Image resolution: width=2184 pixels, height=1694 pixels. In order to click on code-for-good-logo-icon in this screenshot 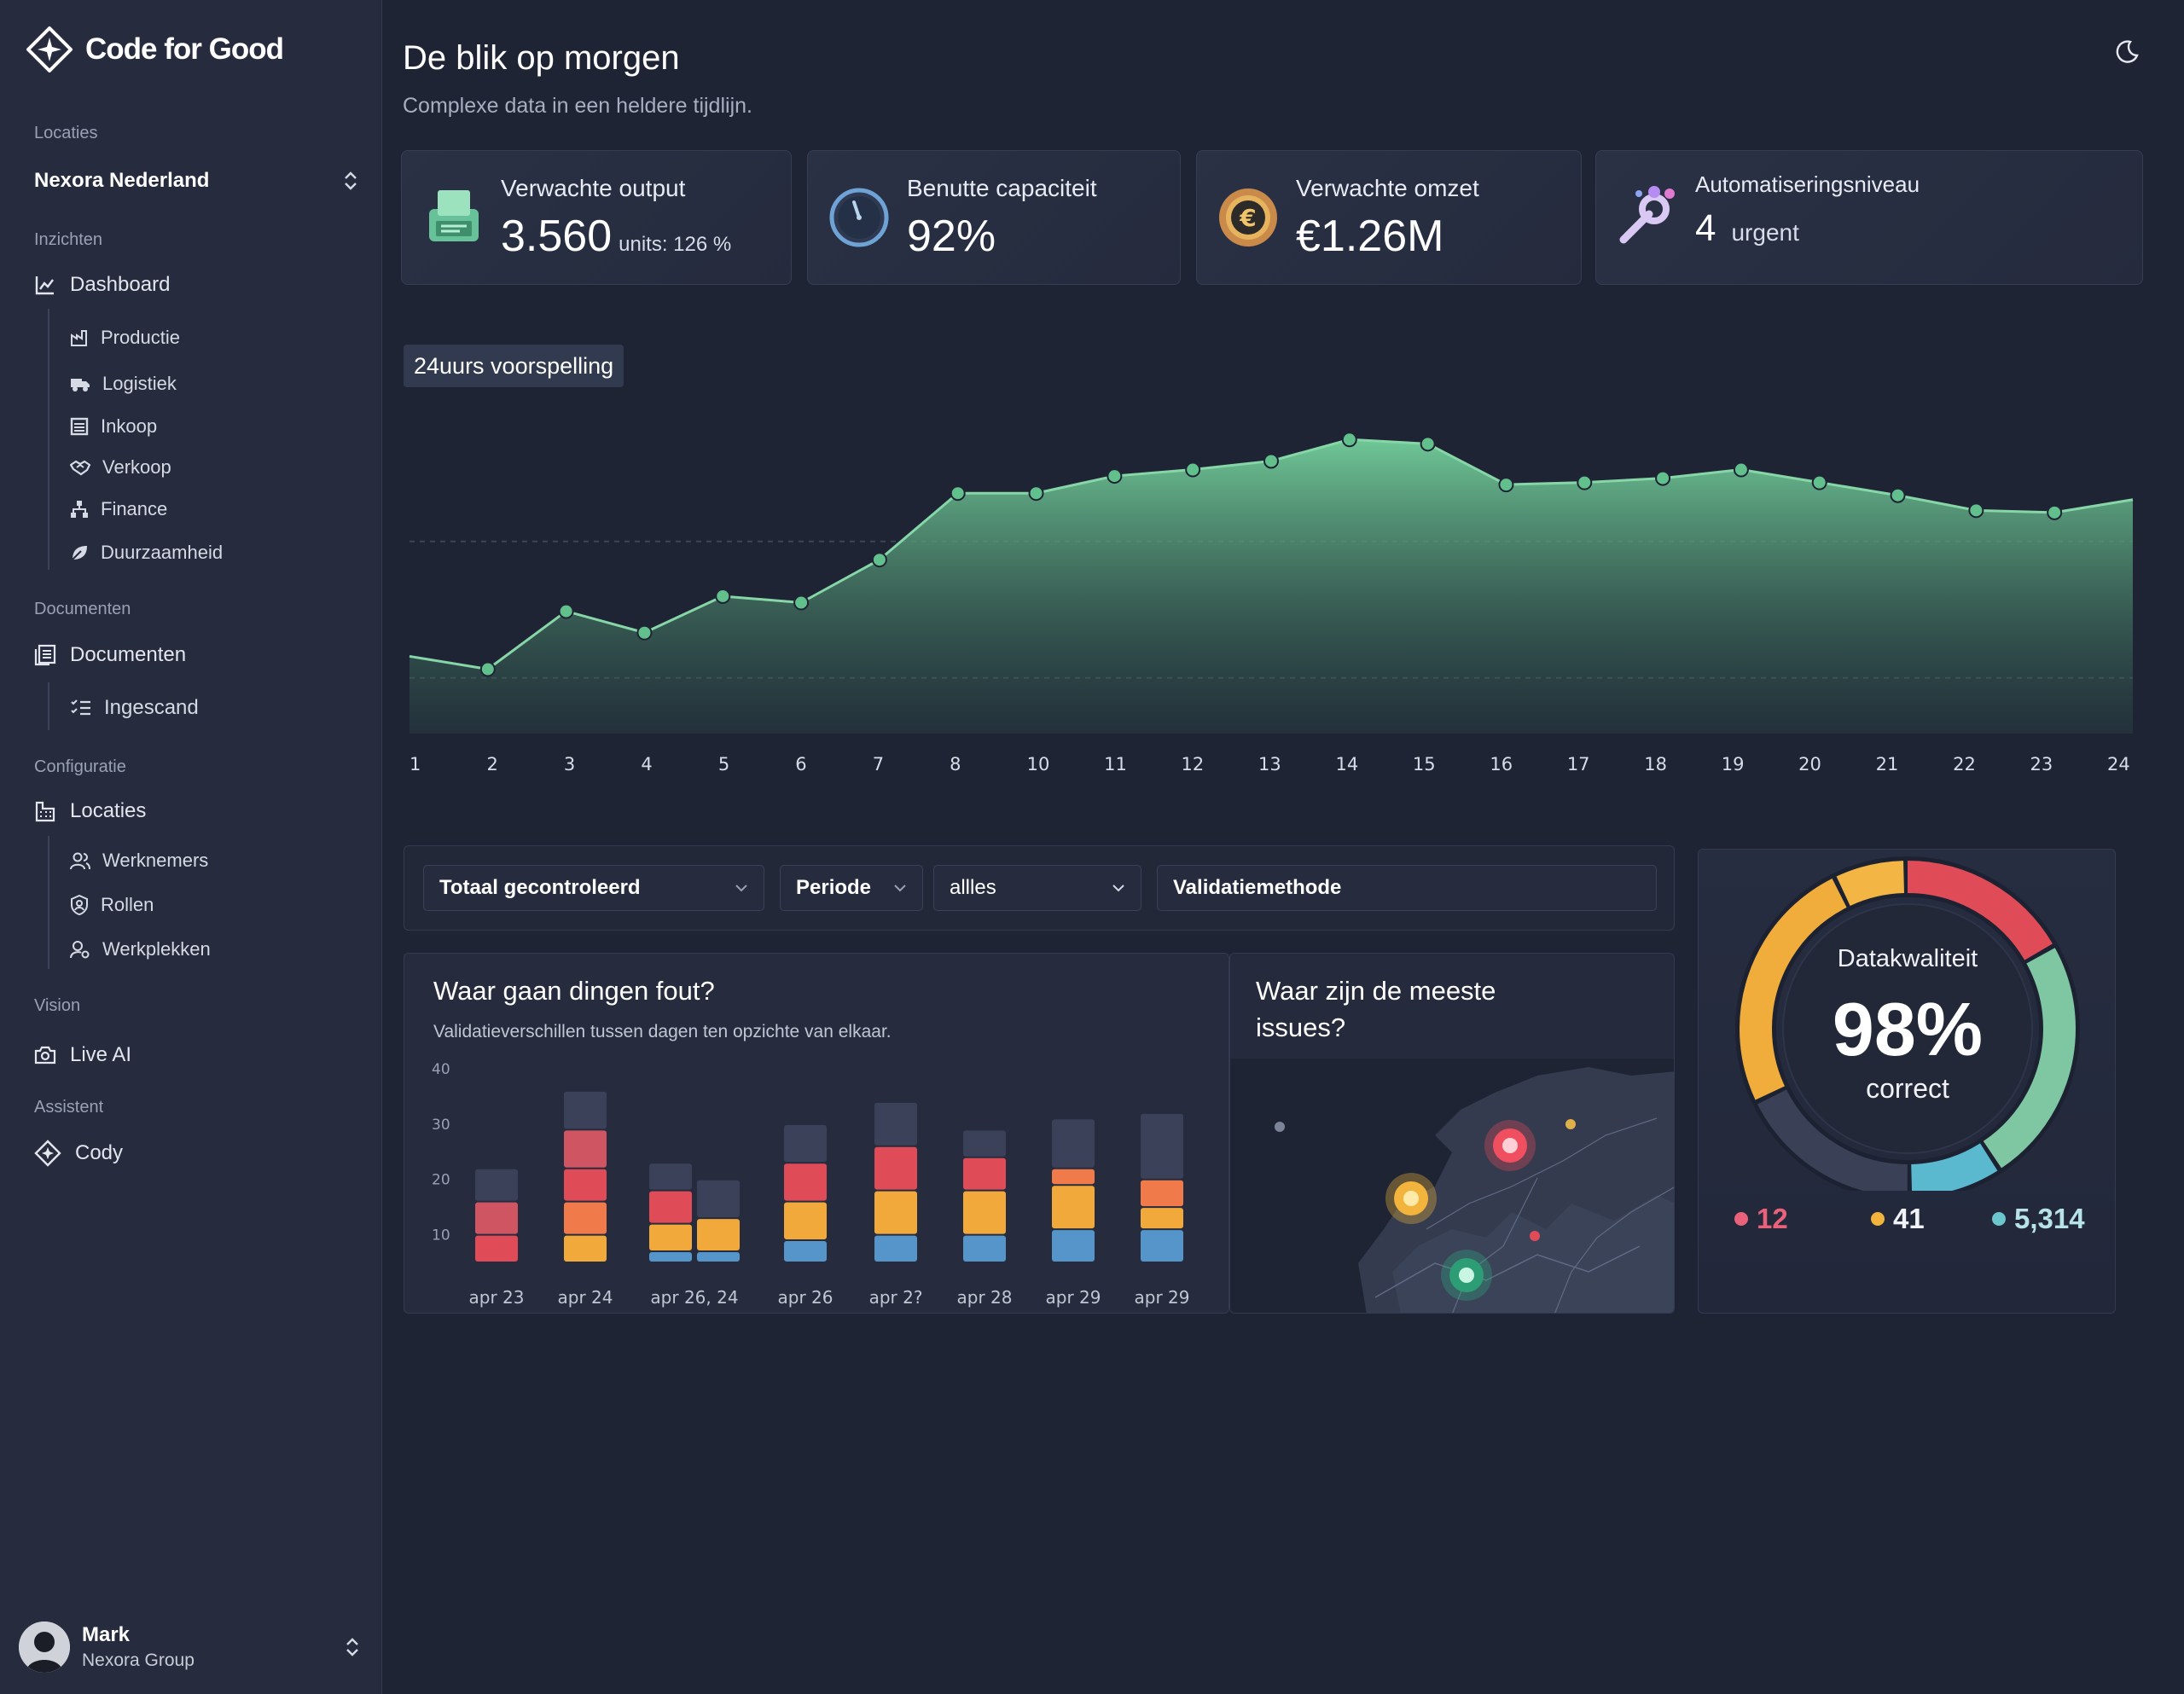, I will do `click(49, 50)`.